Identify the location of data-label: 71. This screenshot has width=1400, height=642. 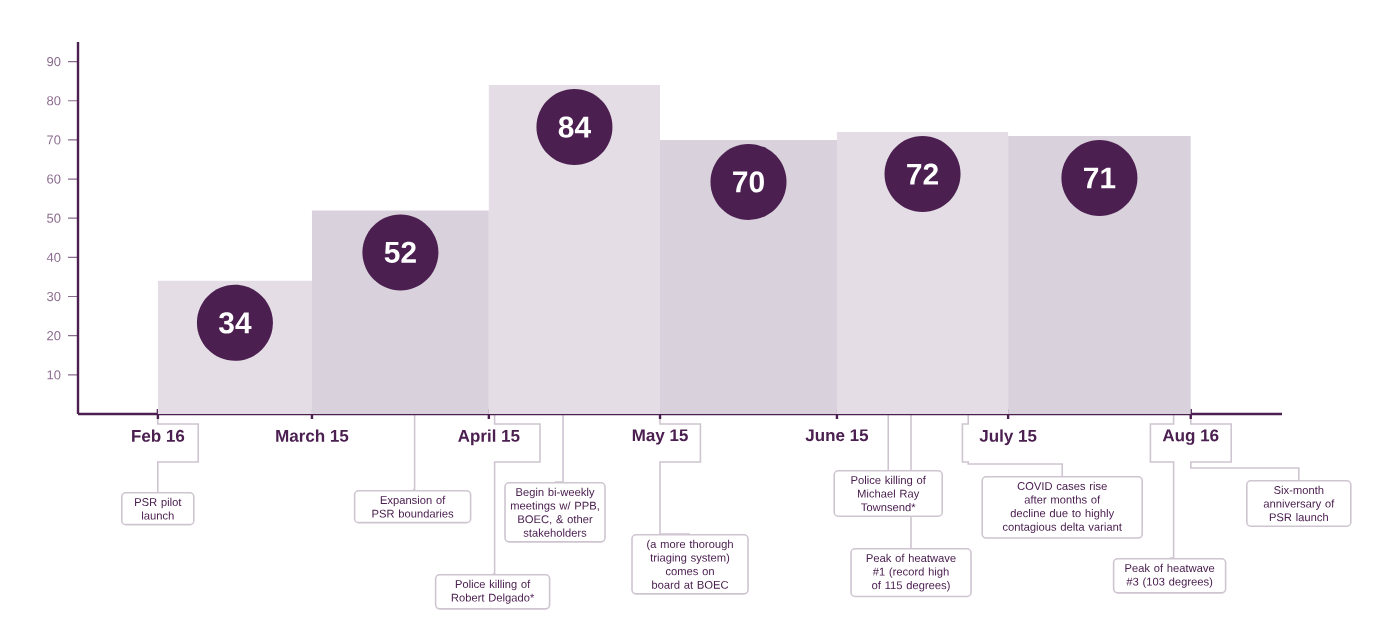
(1100, 178).